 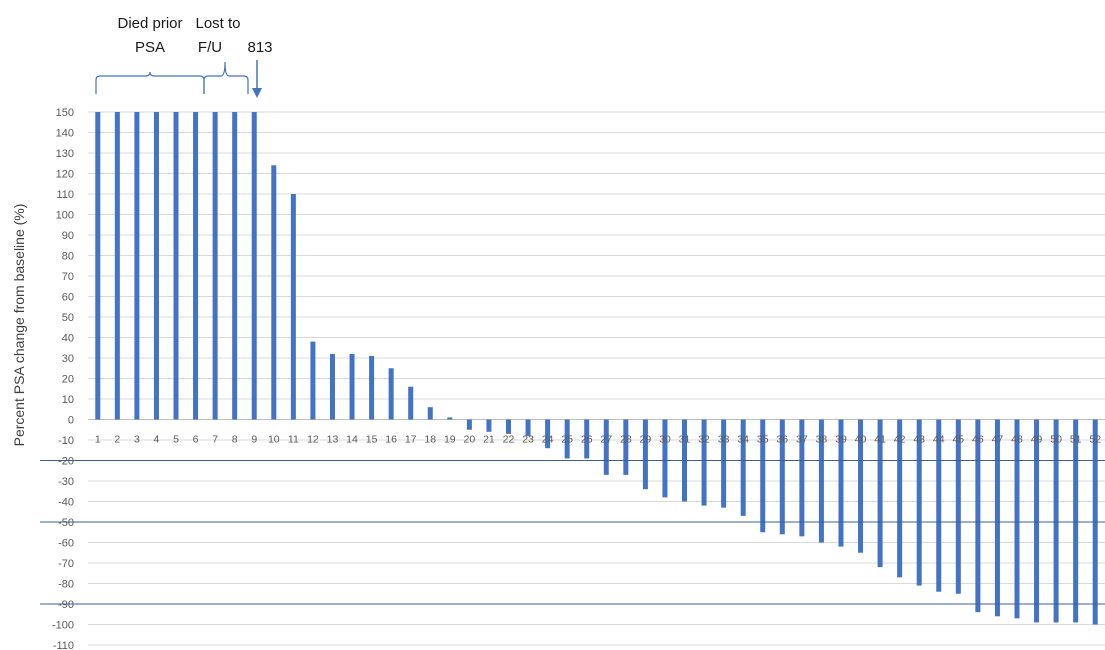 What do you see at coordinates (470, 440) in the screenshot?
I see `x-tick-label: 20` at bounding box center [470, 440].